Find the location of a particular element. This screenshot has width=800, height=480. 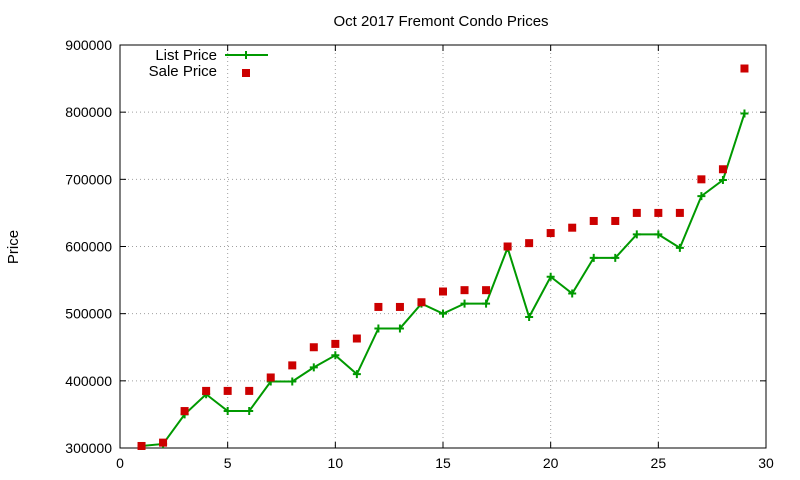

x-tick-label: 15 is located at coordinates (443, 463).